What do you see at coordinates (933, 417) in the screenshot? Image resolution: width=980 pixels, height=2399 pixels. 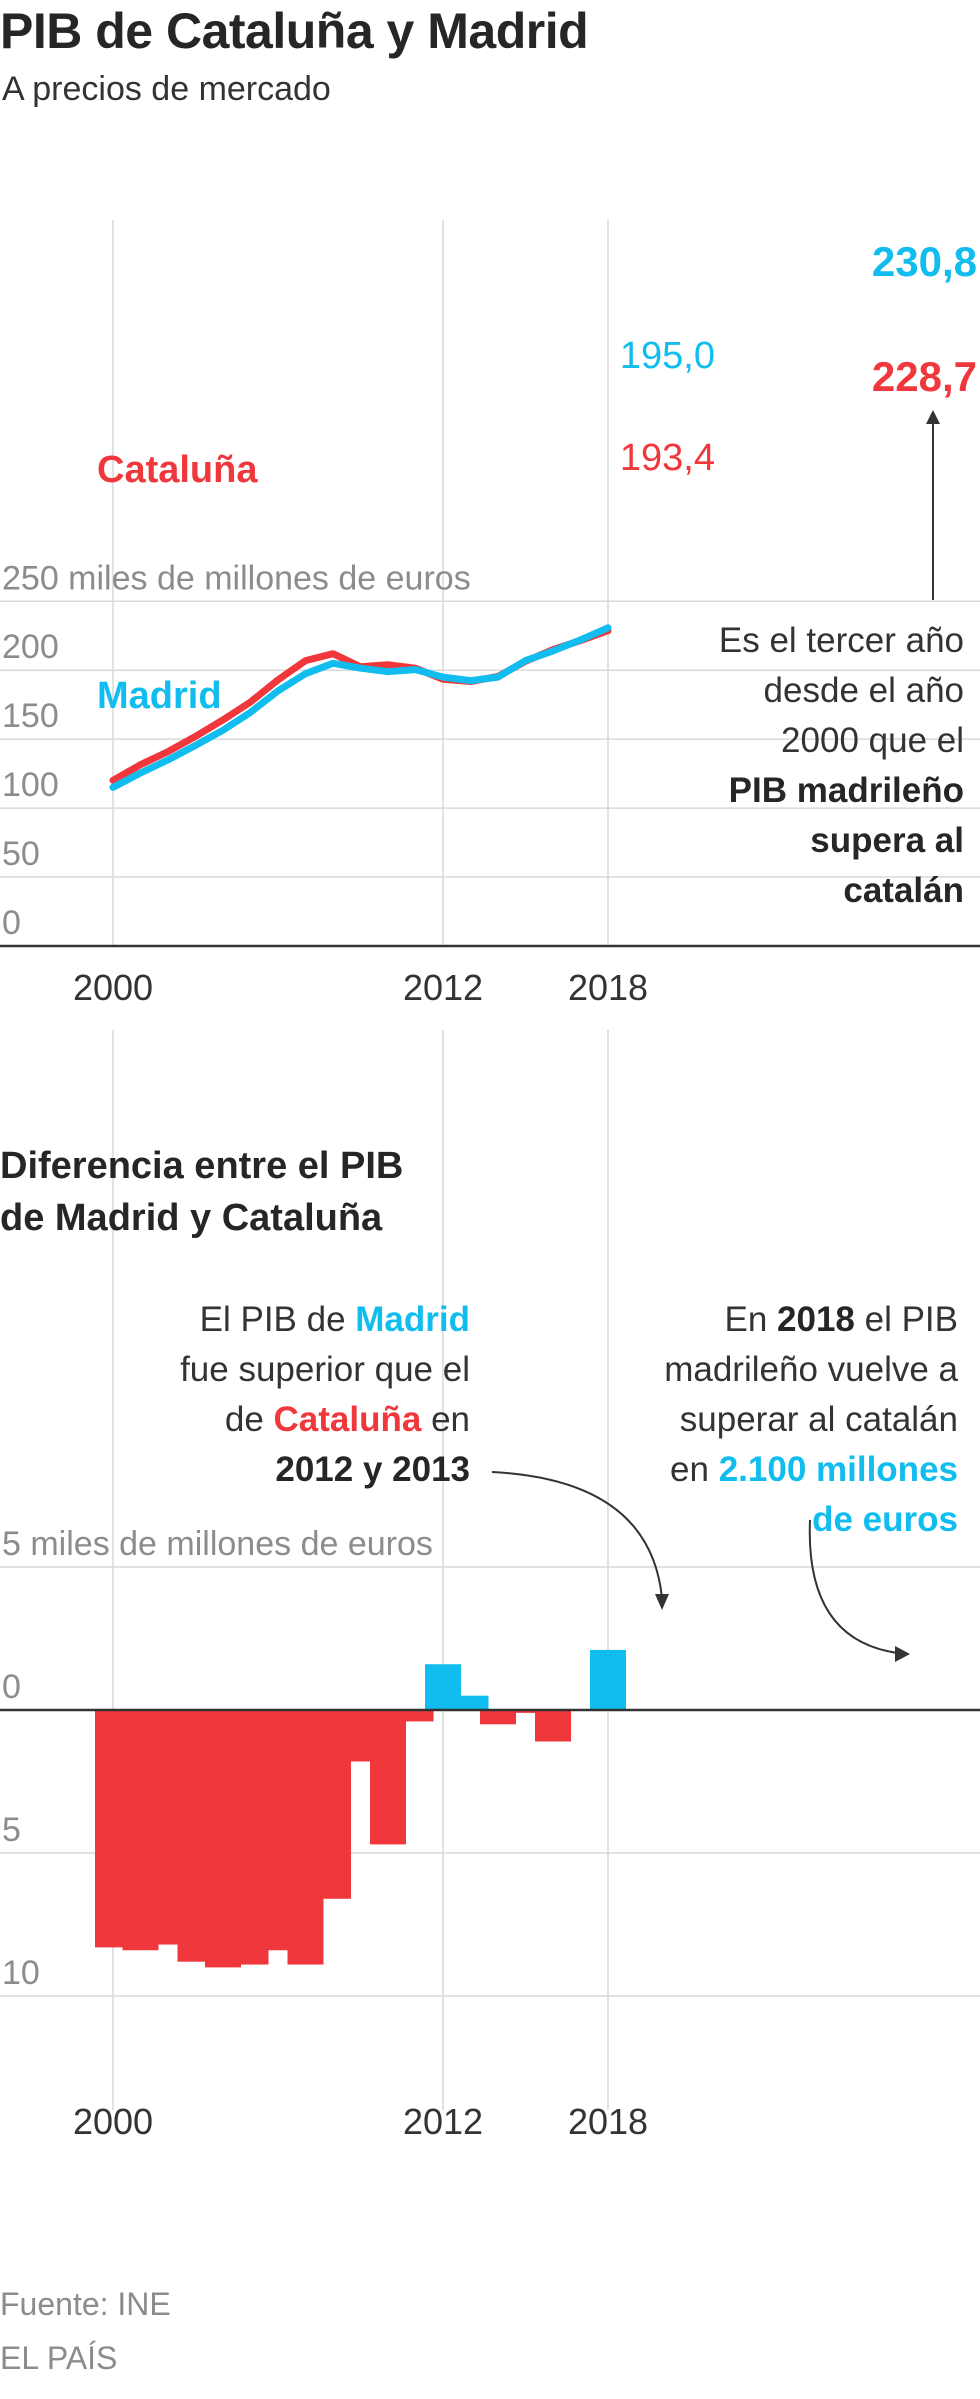 I see `annotation-arrow-head` at bounding box center [933, 417].